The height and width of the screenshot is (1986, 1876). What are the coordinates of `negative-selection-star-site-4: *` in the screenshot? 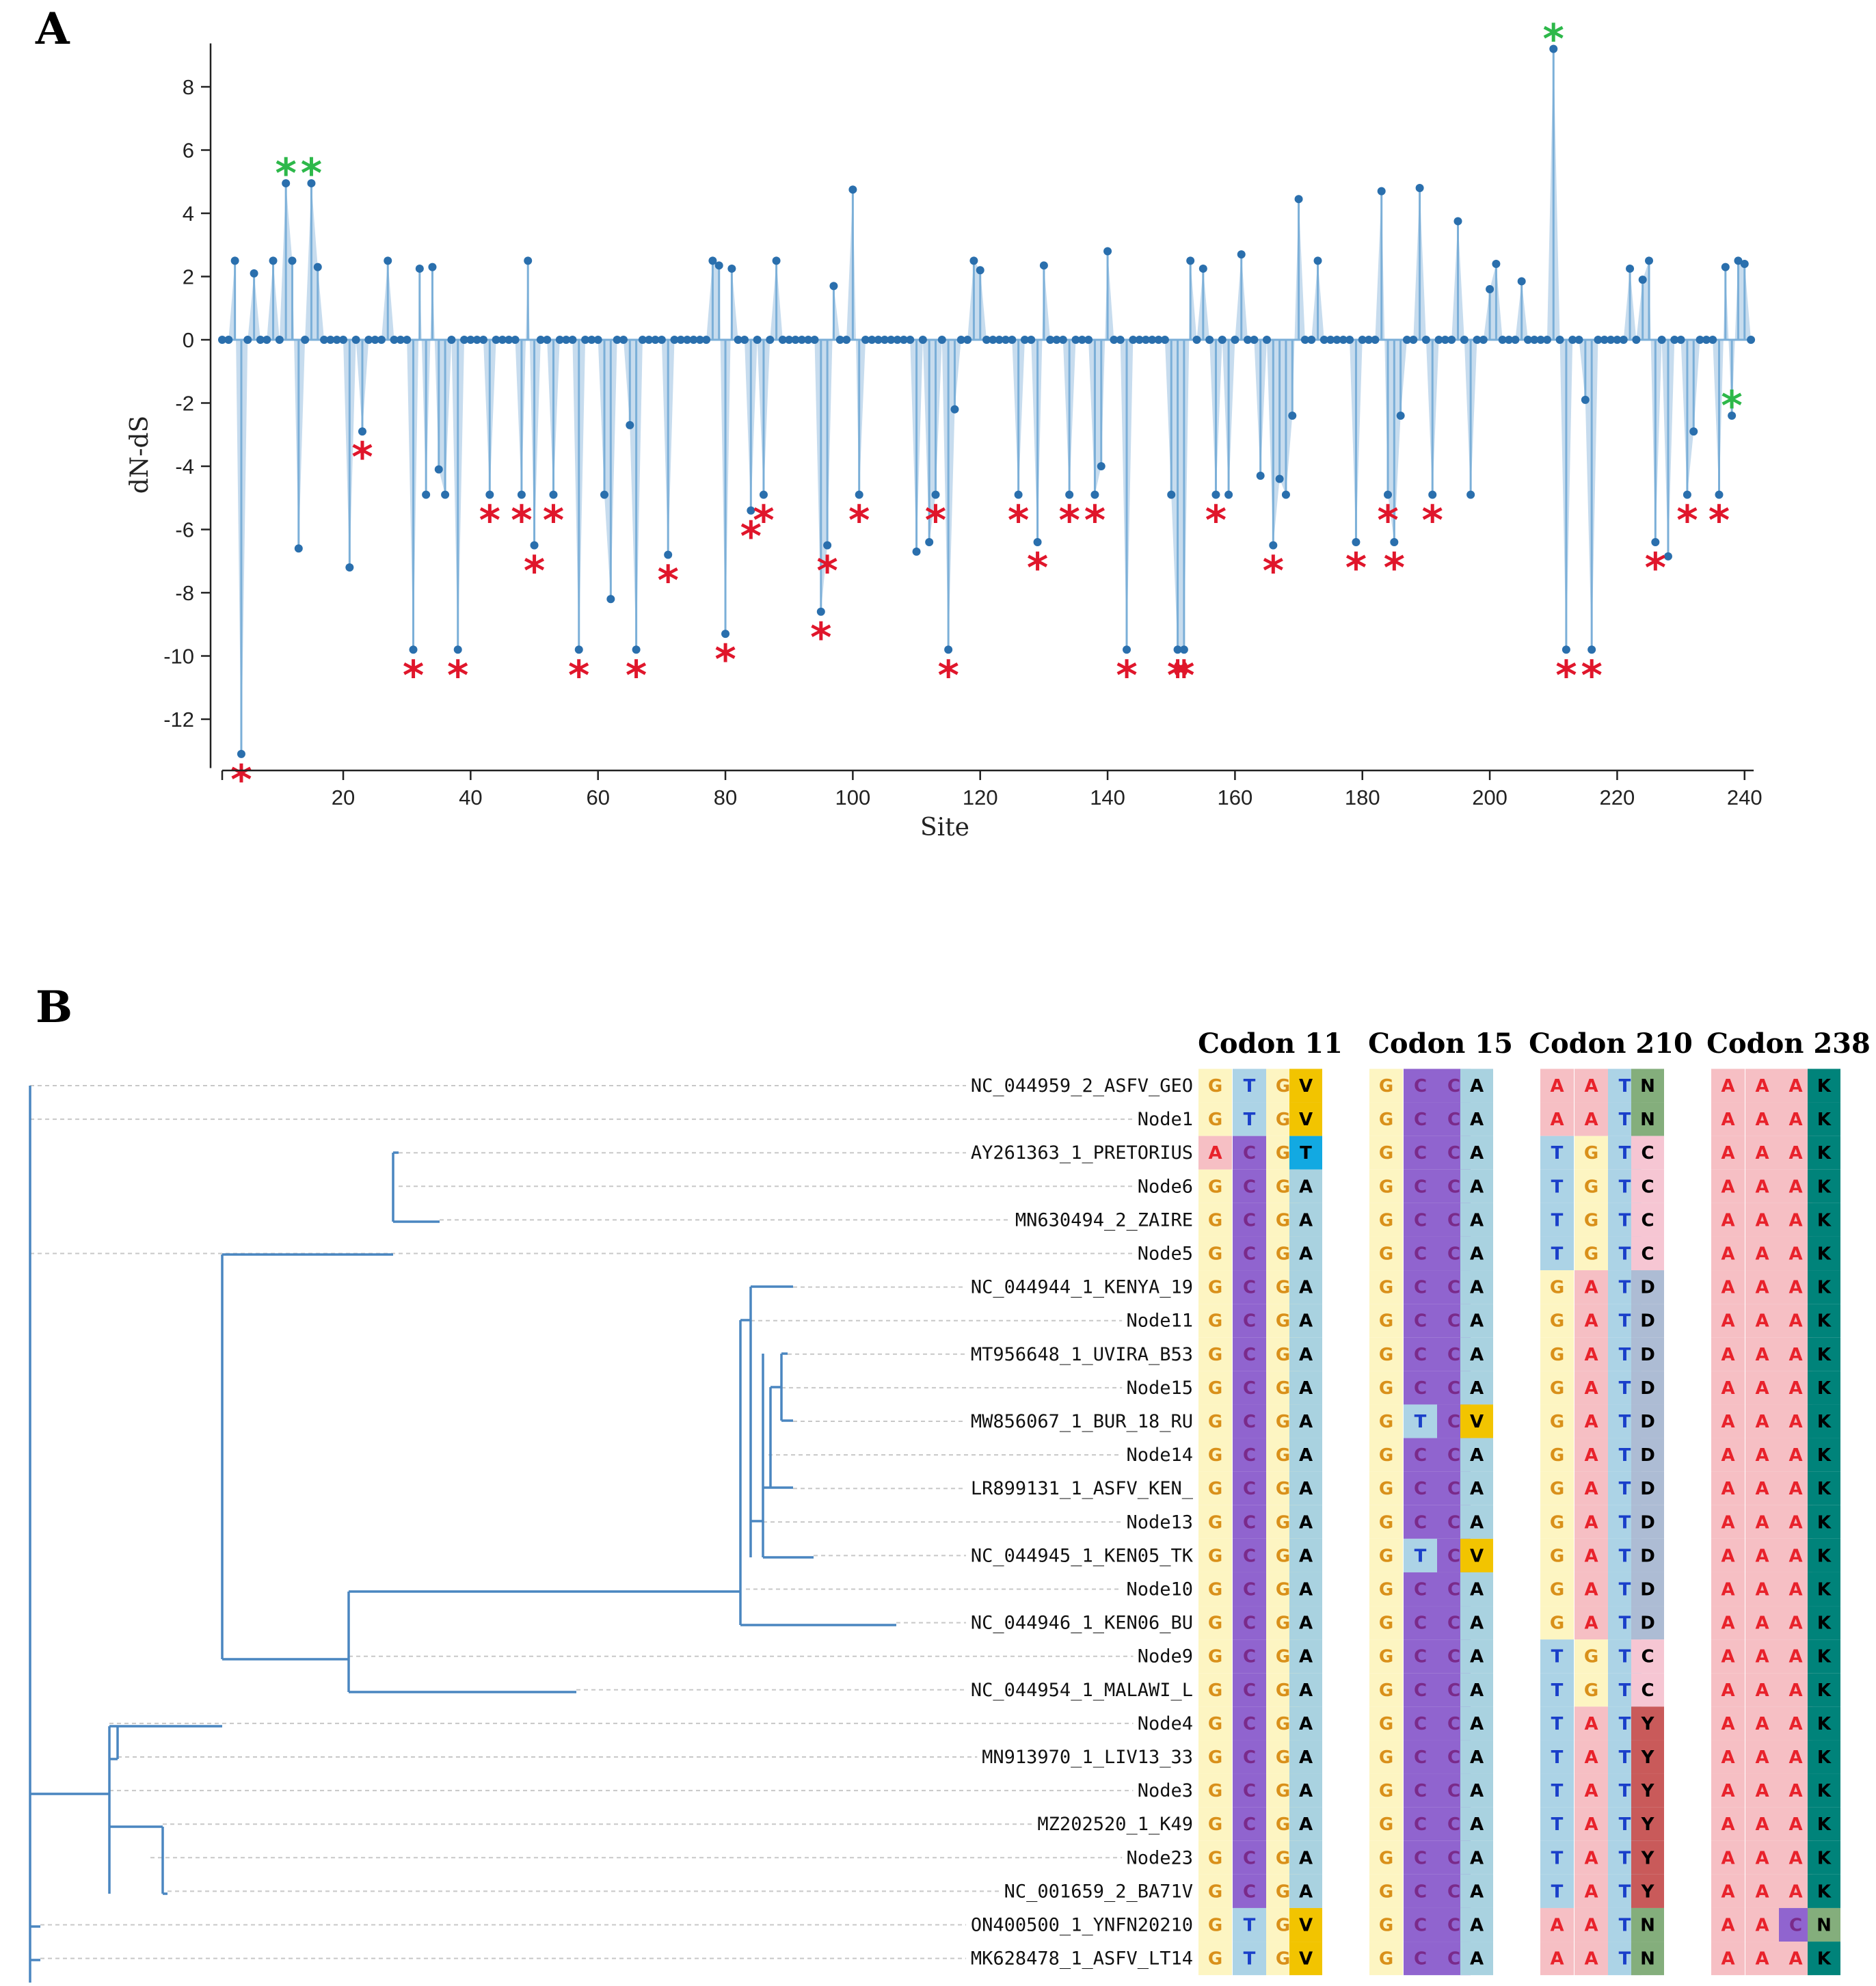 It's located at (241, 780).